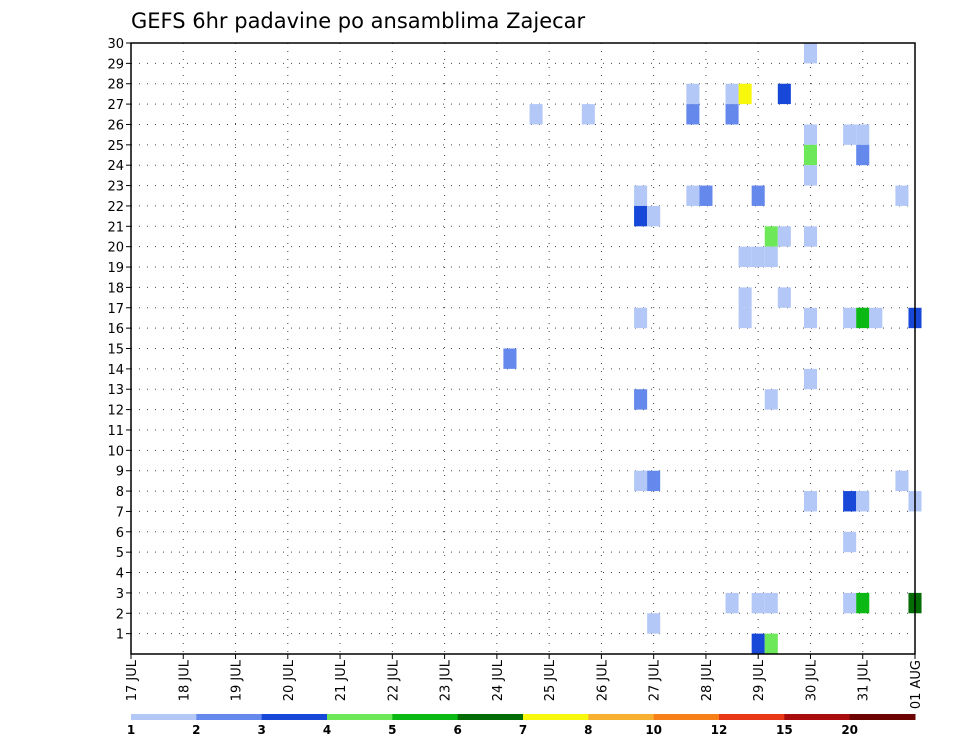 This screenshot has width=960, height=742. I want to click on y-tick-label: 1, so click(120, 635).